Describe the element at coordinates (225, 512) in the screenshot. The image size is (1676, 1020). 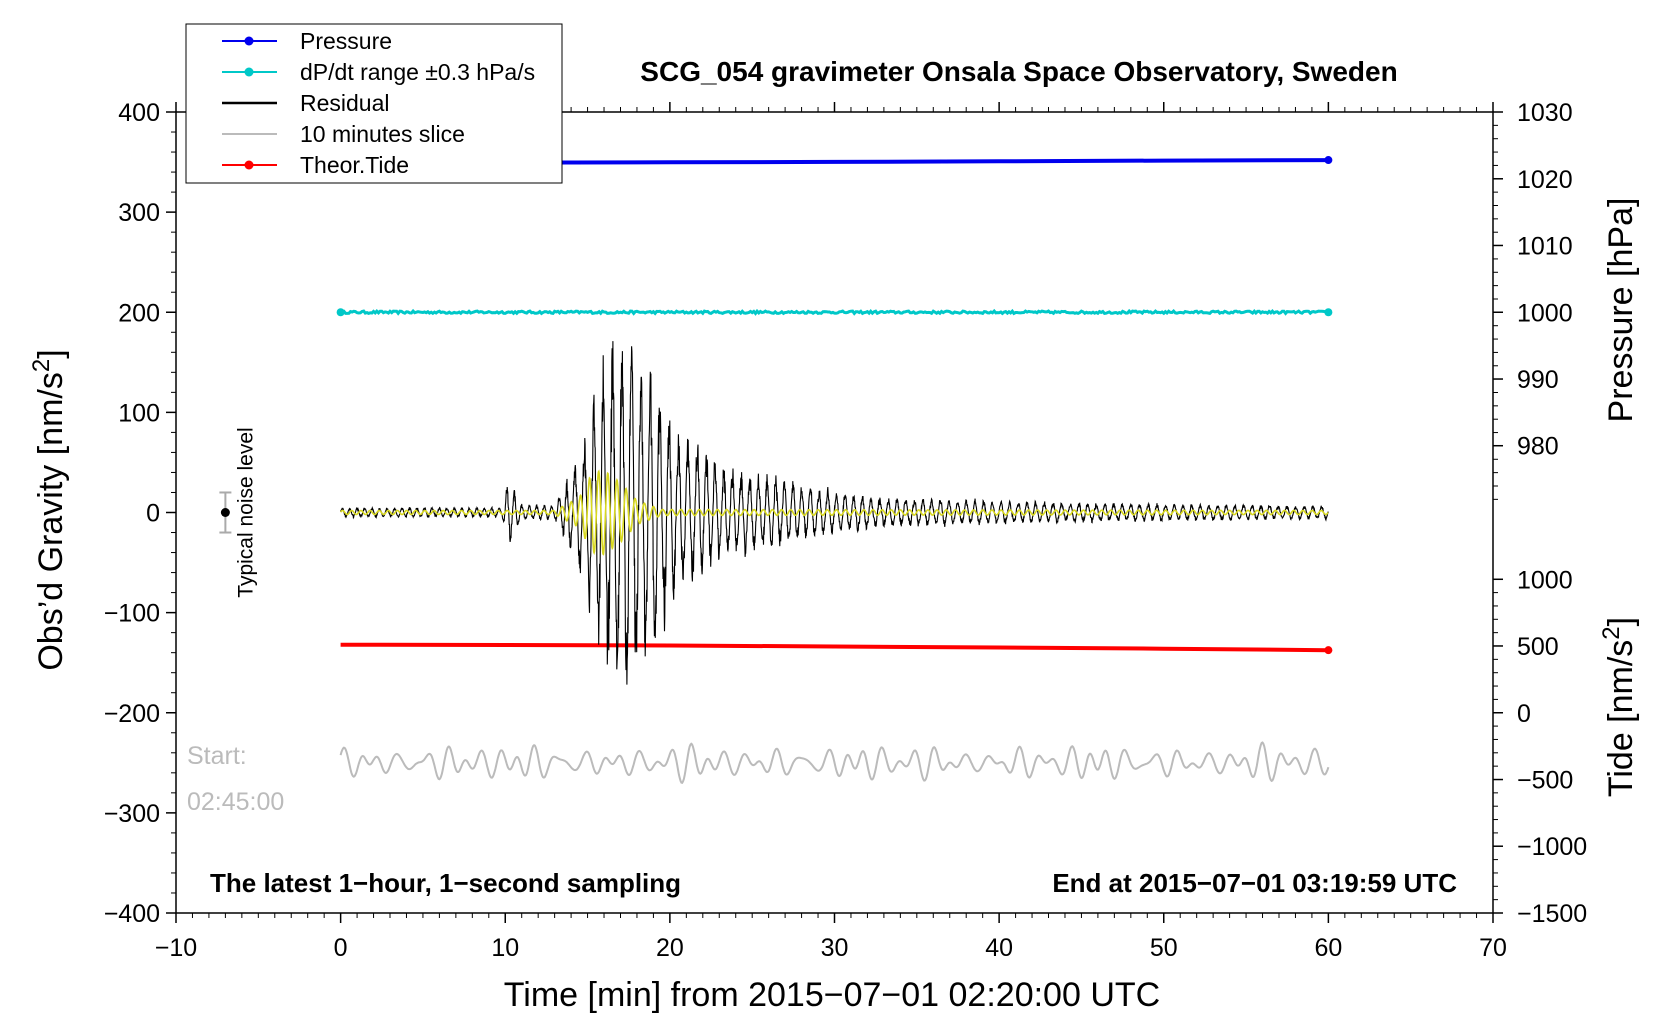
I see `noise-marker-point` at that location.